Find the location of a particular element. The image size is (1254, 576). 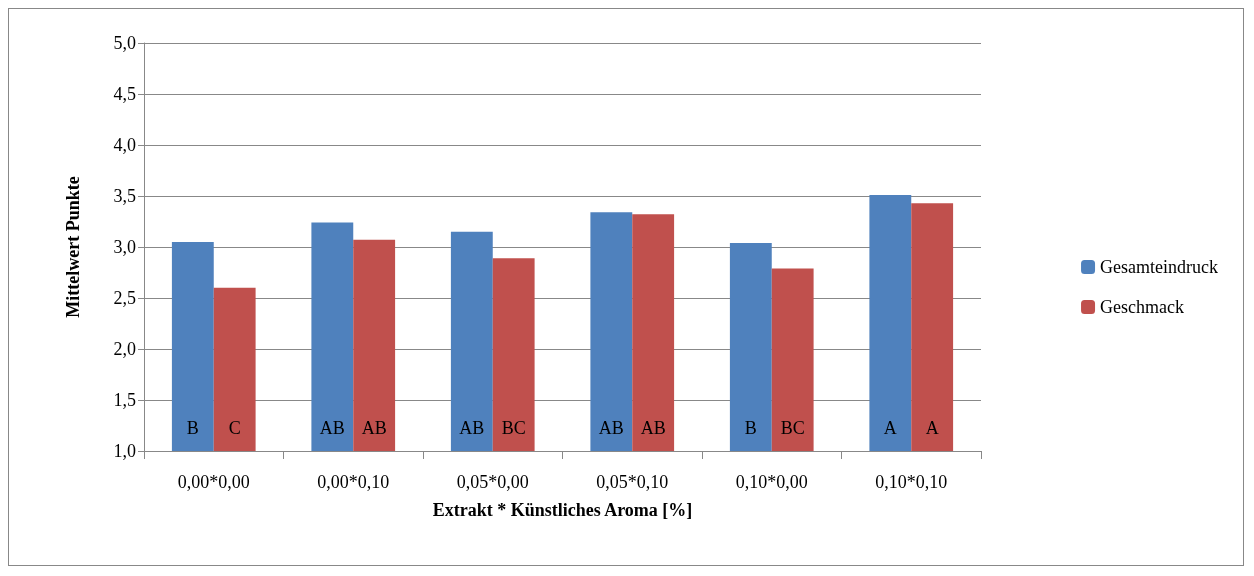

y-axis-title: Mittelwert Punkte is located at coordinates (73, 247).